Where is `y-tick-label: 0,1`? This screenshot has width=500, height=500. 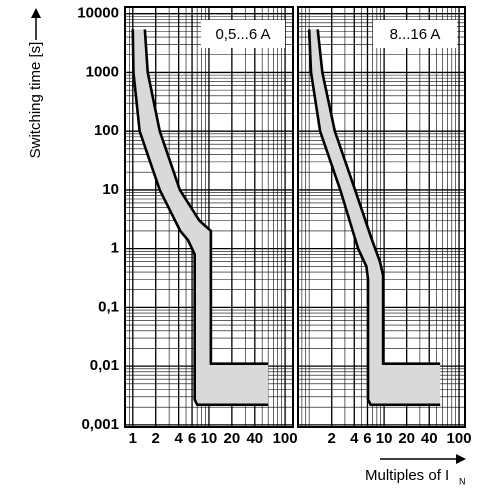
y-tick-label: 0,1 is located at coordinates (108, 306).